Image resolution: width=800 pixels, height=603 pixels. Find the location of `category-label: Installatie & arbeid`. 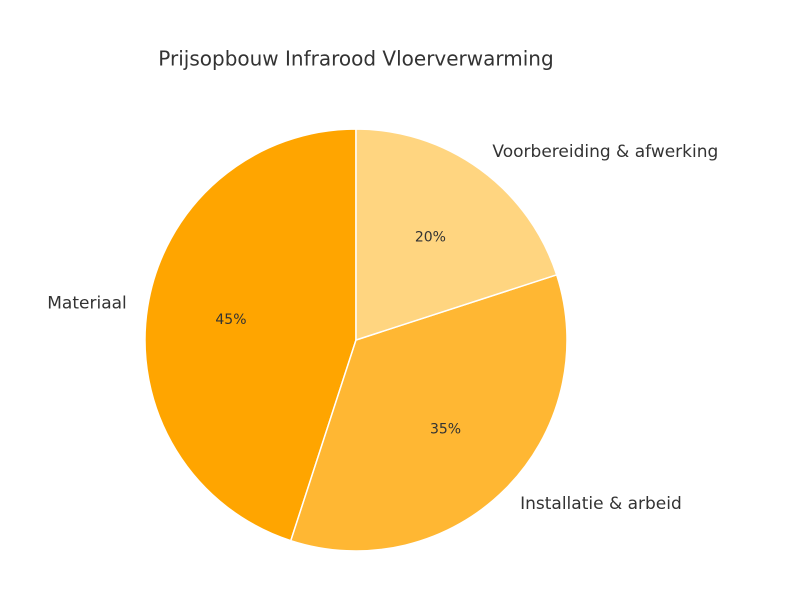

category-label: Installatie & arbeid is located at coordinates (601, 504).